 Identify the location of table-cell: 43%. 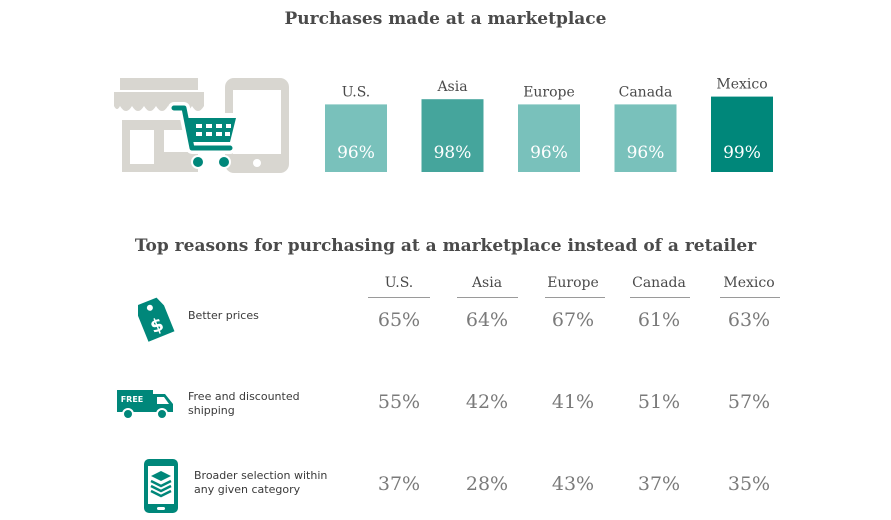
(573, 484).